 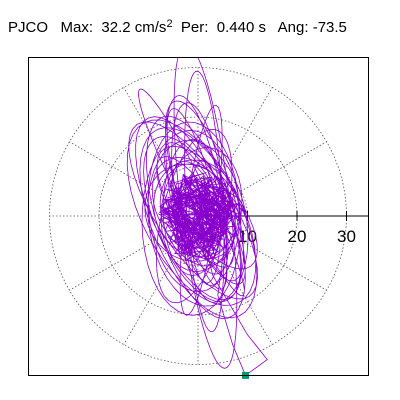 I want to click on max-unit-exponent: 2, so click(x=169, y=24).